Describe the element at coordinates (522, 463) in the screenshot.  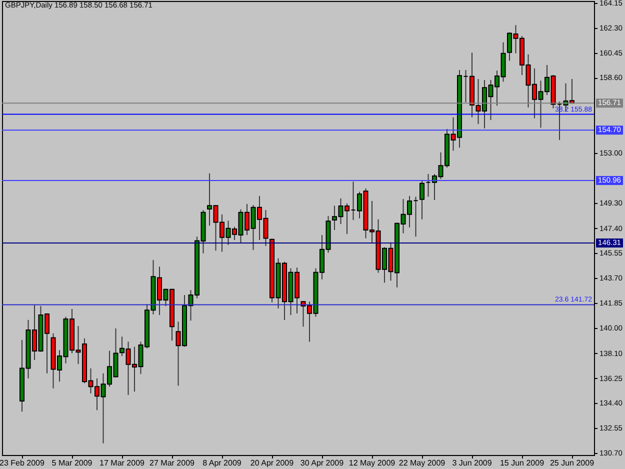
I see `x-tick-label: 15 Jun 2009` at that location.